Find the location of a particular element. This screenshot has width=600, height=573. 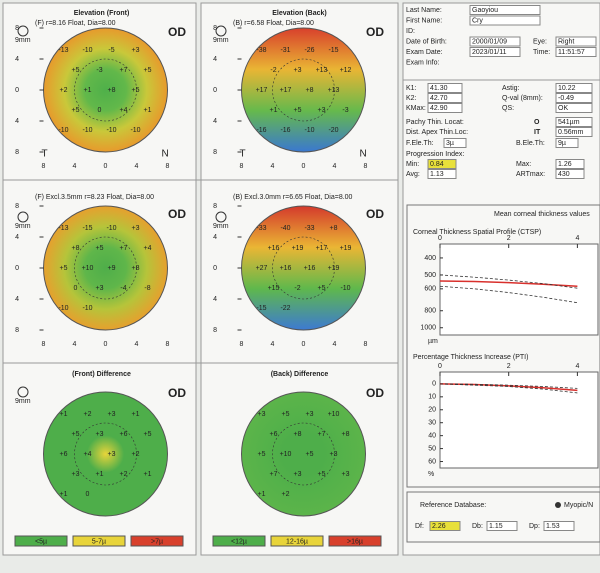

value: 1.53 is located at coordinates (553, 526).